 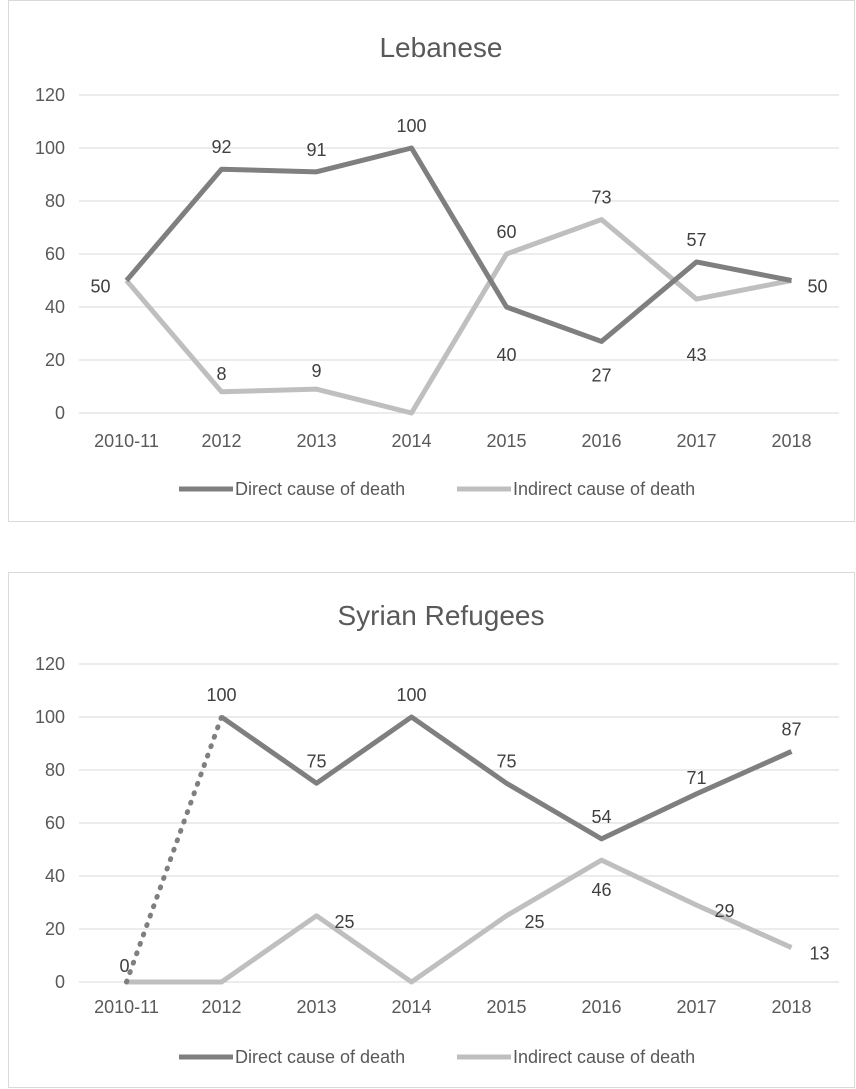 What do you see at coordinates (601, 817) in the screenshot?
I see `data-label-direct: 54` at bounding box center [601, 817].